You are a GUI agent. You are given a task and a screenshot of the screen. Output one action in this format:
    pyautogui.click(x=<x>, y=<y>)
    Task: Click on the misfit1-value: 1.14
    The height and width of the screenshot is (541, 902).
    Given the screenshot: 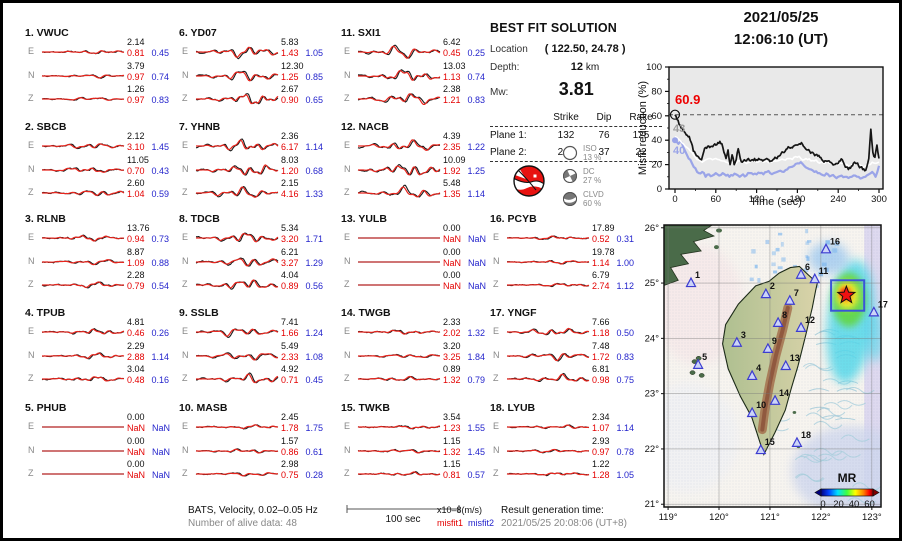 What is the action you would take?
    pyautogui.click(x=601, y=263)
    